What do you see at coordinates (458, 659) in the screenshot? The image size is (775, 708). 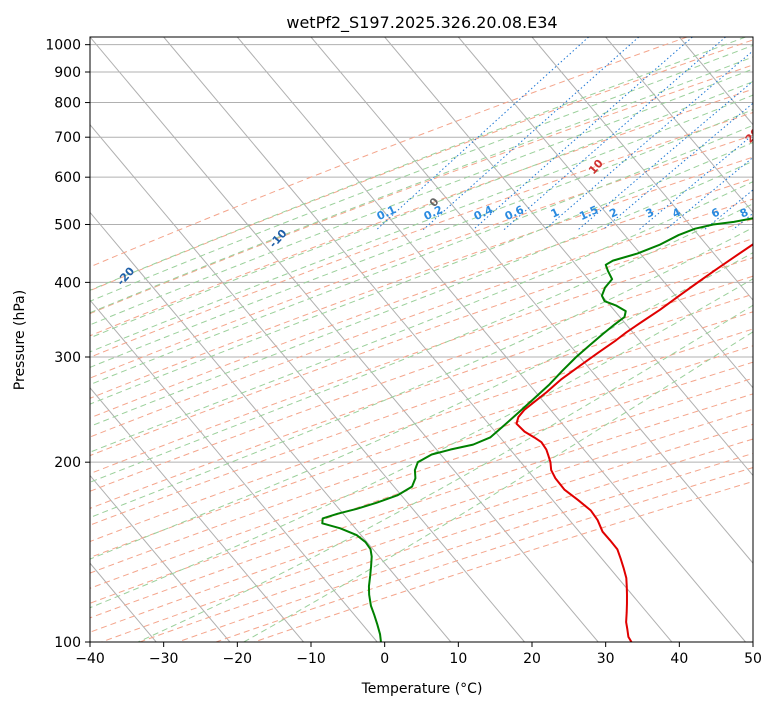 I see `x-tick-label: 10` at bounding box center [458, 659].